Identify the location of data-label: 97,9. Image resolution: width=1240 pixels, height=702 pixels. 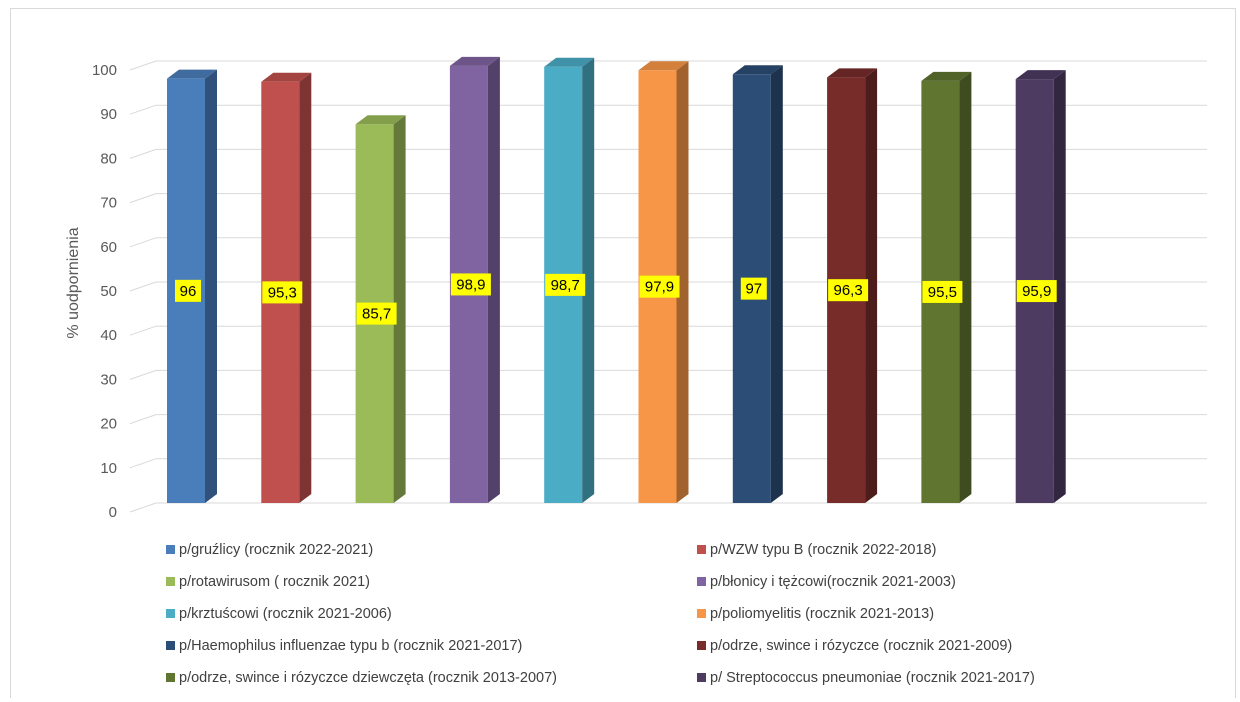
(659, 286).